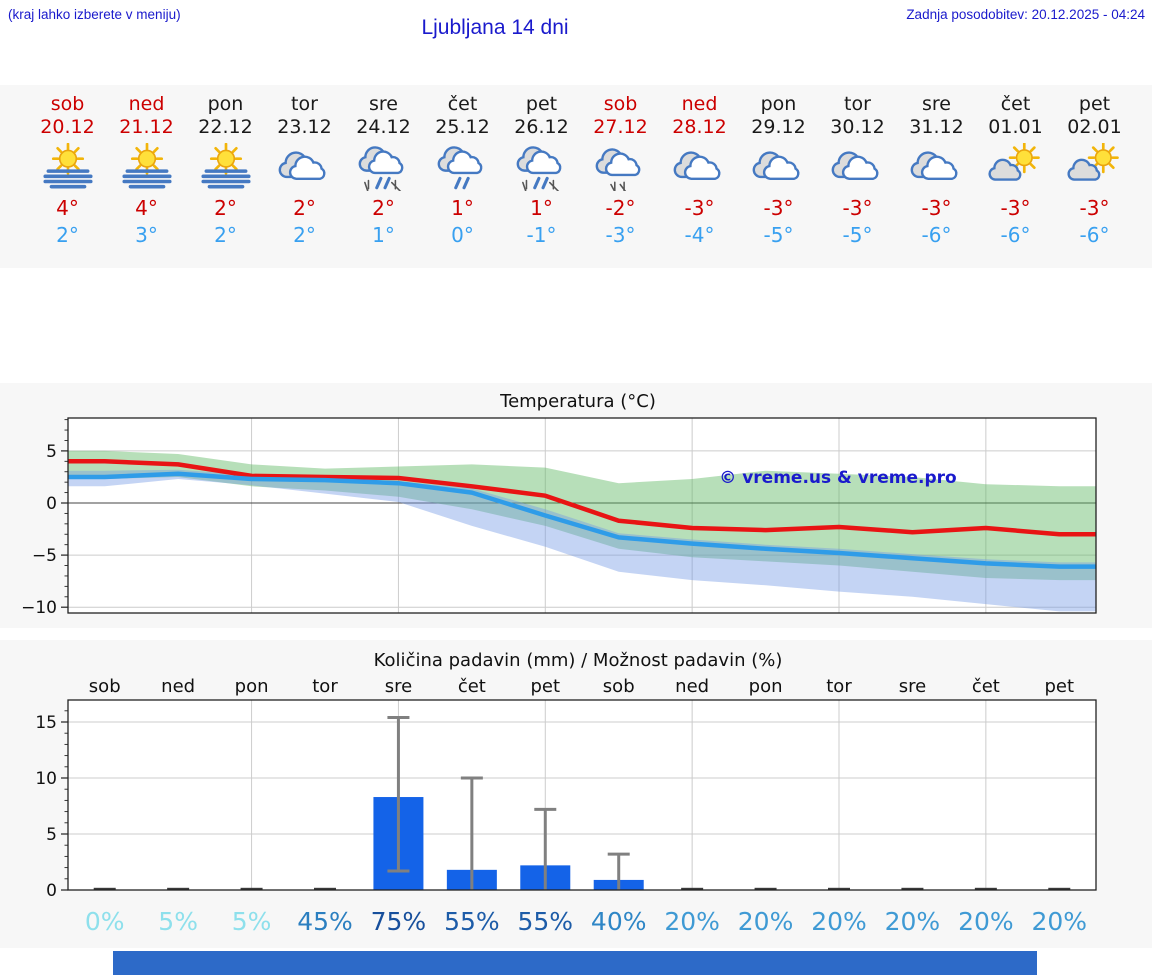 The image size is (1152, 975). I want to click on rain-icon, so click(459, 168).